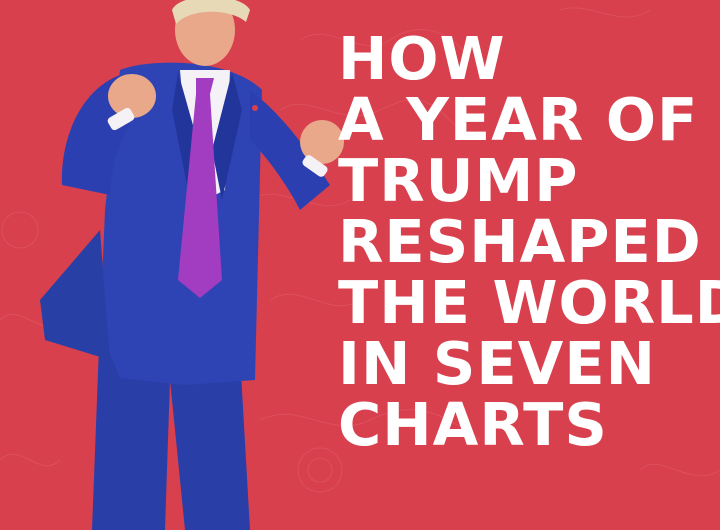  What do you see at coordinates (529, 302) in the screenshot?
I see `headline-line: THE WORLD` at bounding box center [529, 302].